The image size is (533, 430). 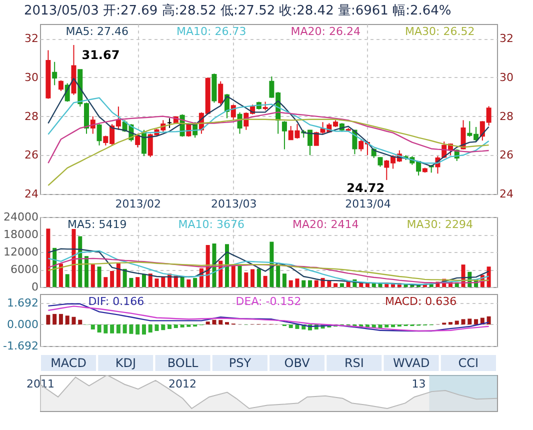 I want to click on y2-tick-label: 30, so click(x=507, y=77).